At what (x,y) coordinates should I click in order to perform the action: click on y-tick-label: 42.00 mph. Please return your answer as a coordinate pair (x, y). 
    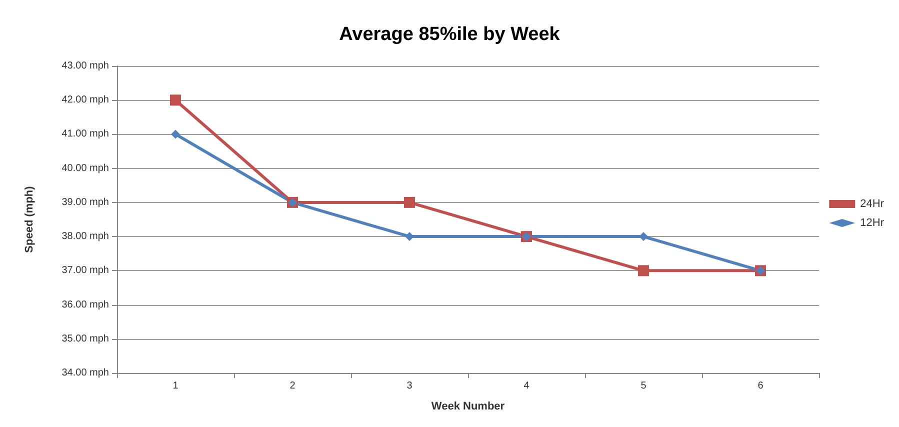
    Looking at the image, I should click on (85, 100).